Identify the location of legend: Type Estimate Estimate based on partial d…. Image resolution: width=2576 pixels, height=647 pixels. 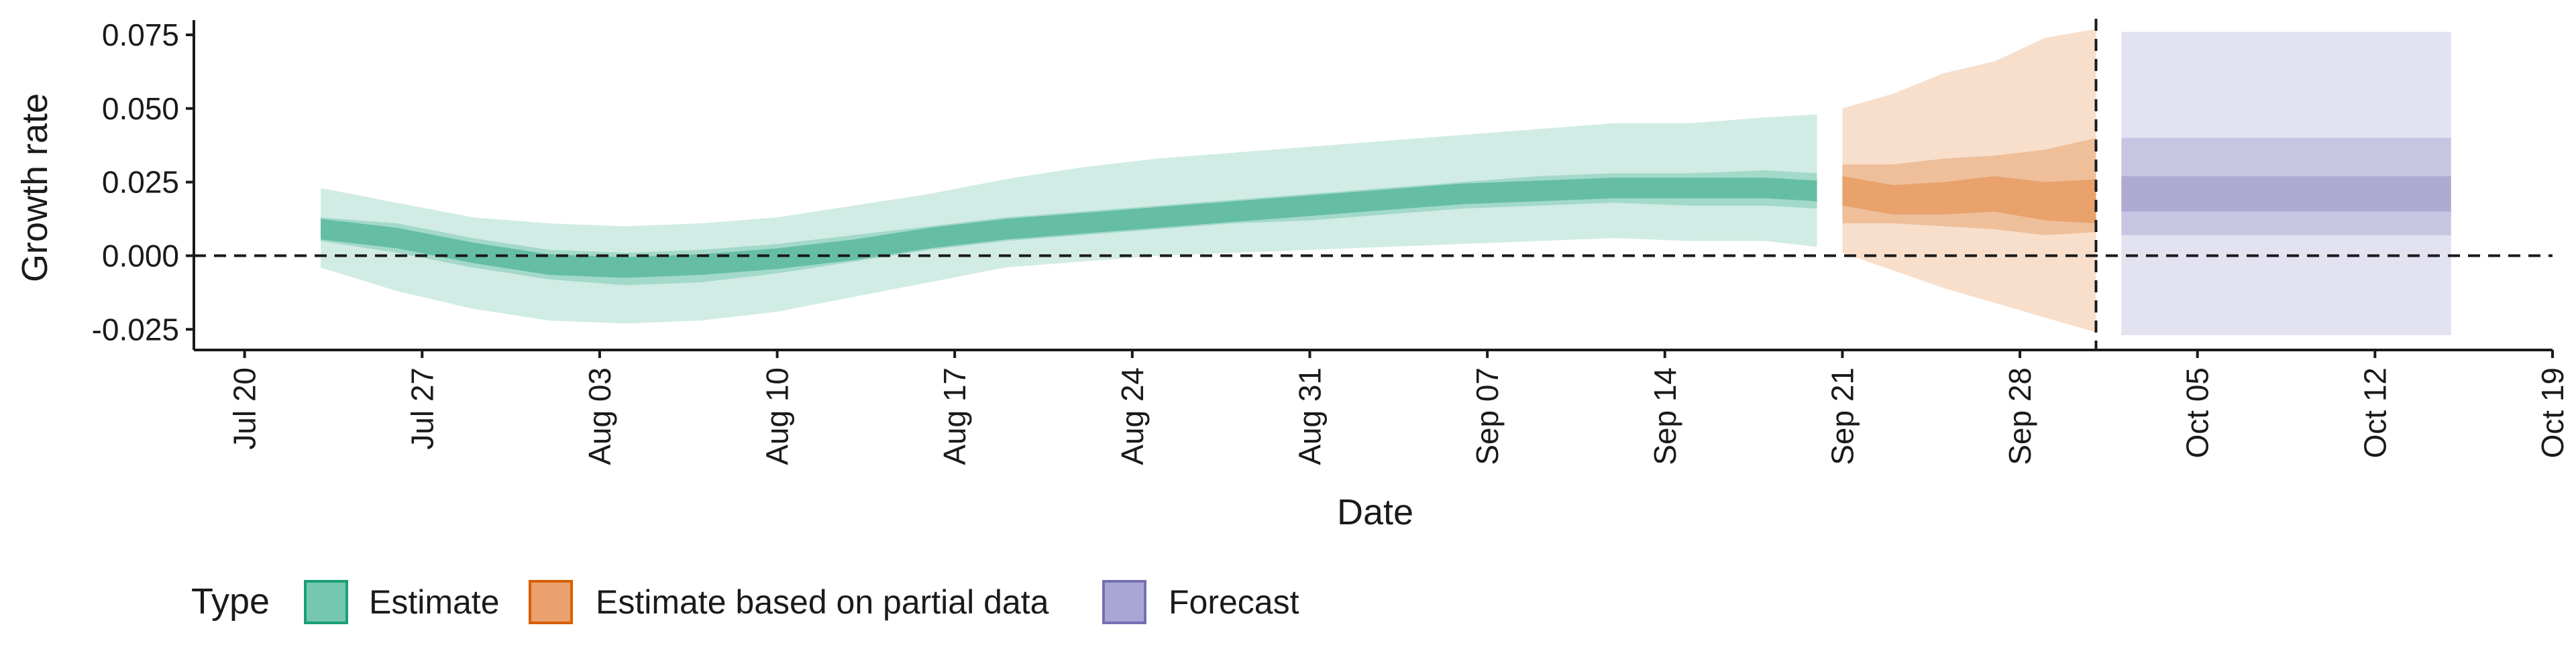
(745, 602).